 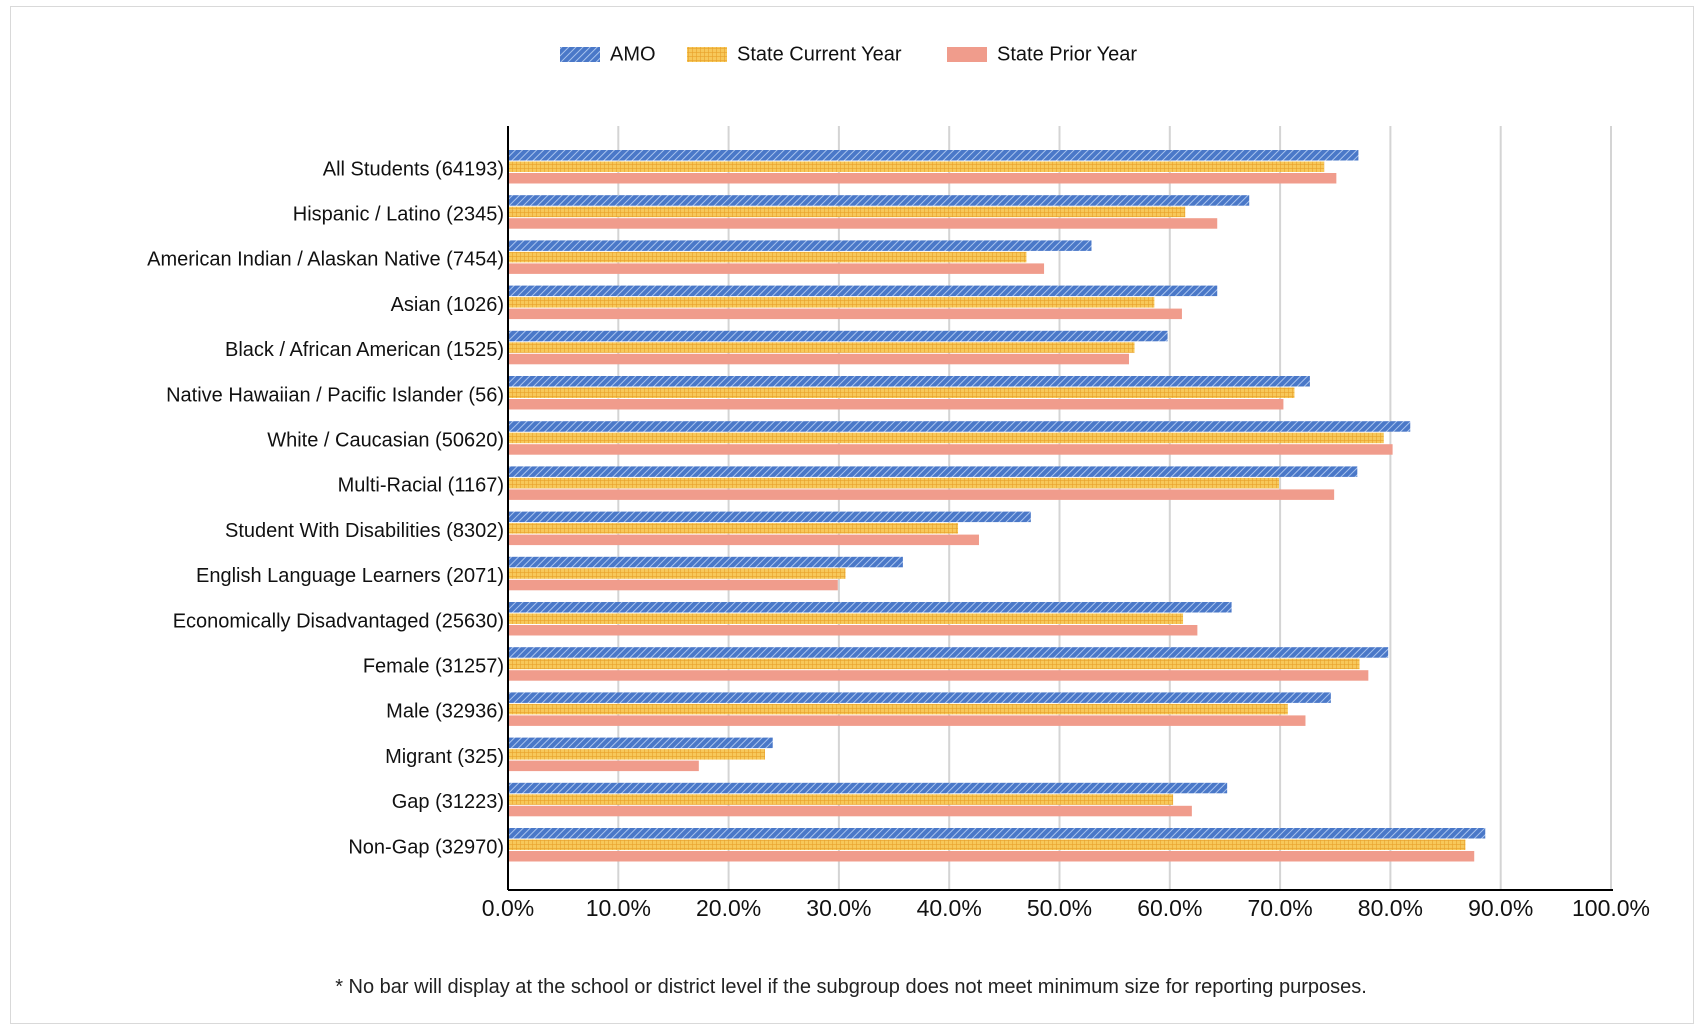 What do you see at coordinates (1067, 54) in the screenshot?
I see `legend-label: State Prior Year` at bounding box center [1067, 54].